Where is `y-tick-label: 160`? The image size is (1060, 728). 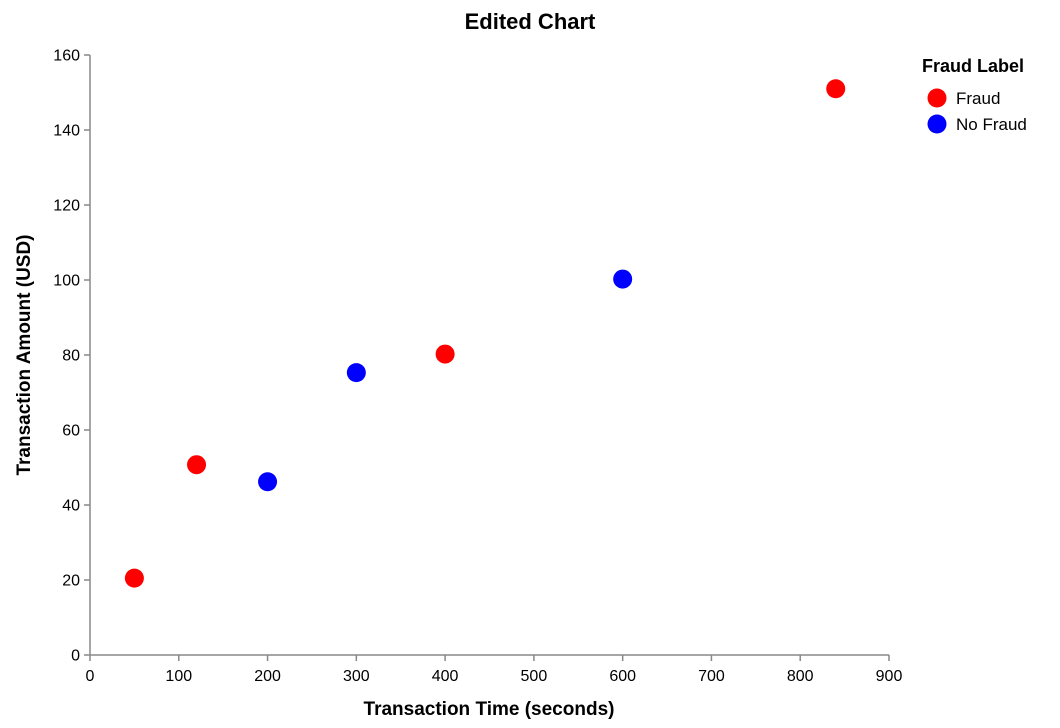
y-tick-label: 160 is located at coordinates (66, 56).